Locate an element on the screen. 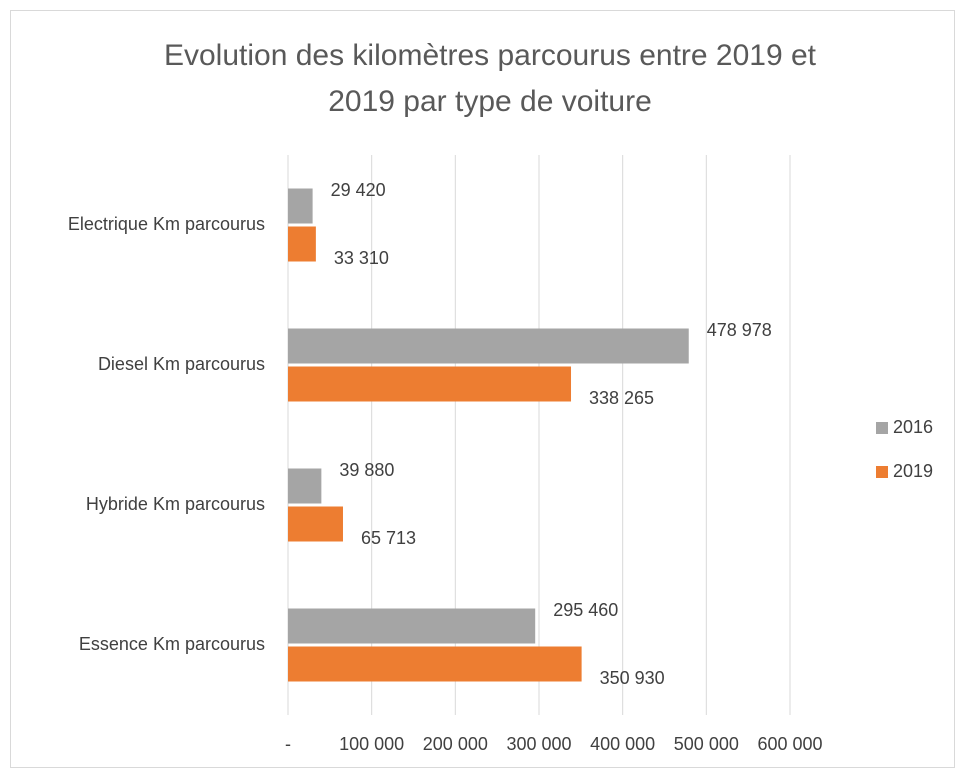  y-tick-label: Hybride Km parcourus is located at coordinates (175, 504).